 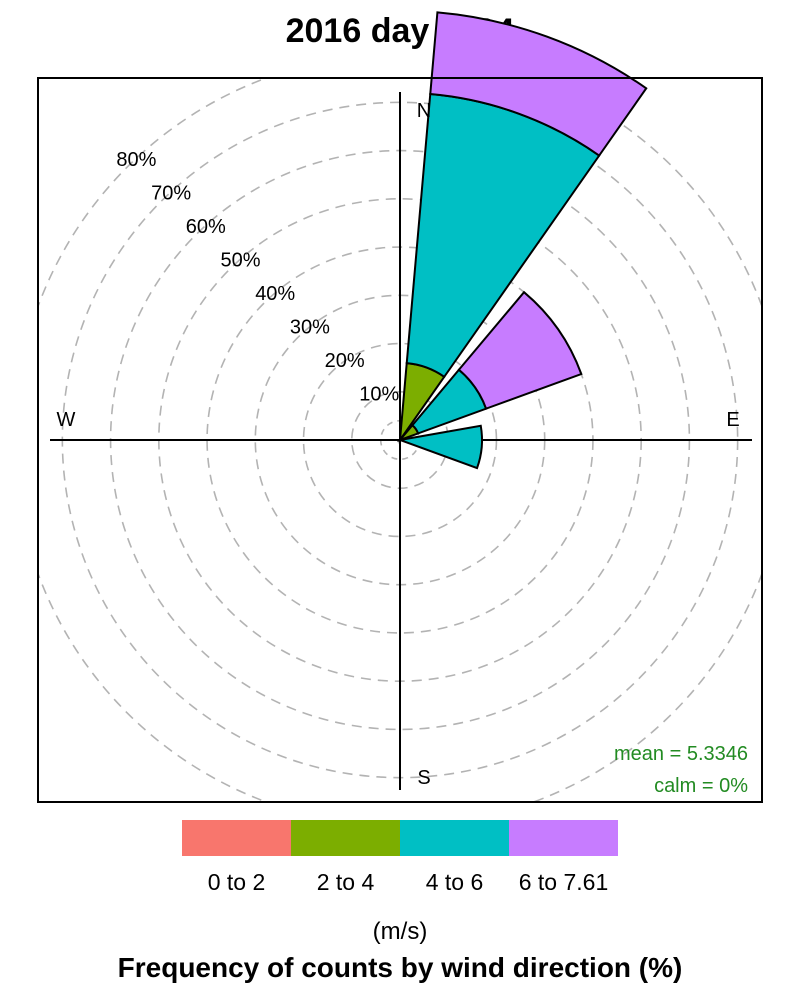 What do you see at coordinates (206, 227) in the screenshot?
I see `radial-tick-label: 60%` at bounding box center [206, 227].